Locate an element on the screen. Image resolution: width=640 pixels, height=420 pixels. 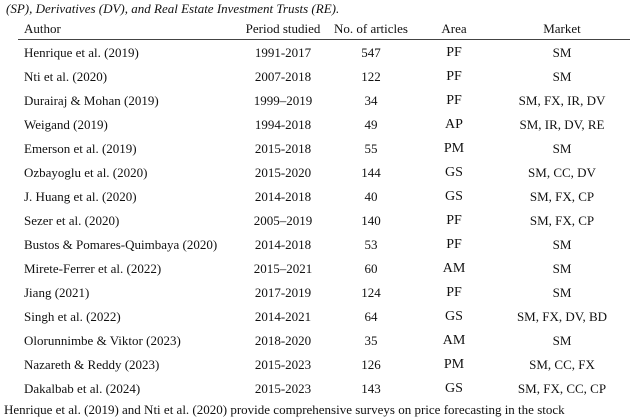
cell-articles: 64 is located at coordinates (371, 316).